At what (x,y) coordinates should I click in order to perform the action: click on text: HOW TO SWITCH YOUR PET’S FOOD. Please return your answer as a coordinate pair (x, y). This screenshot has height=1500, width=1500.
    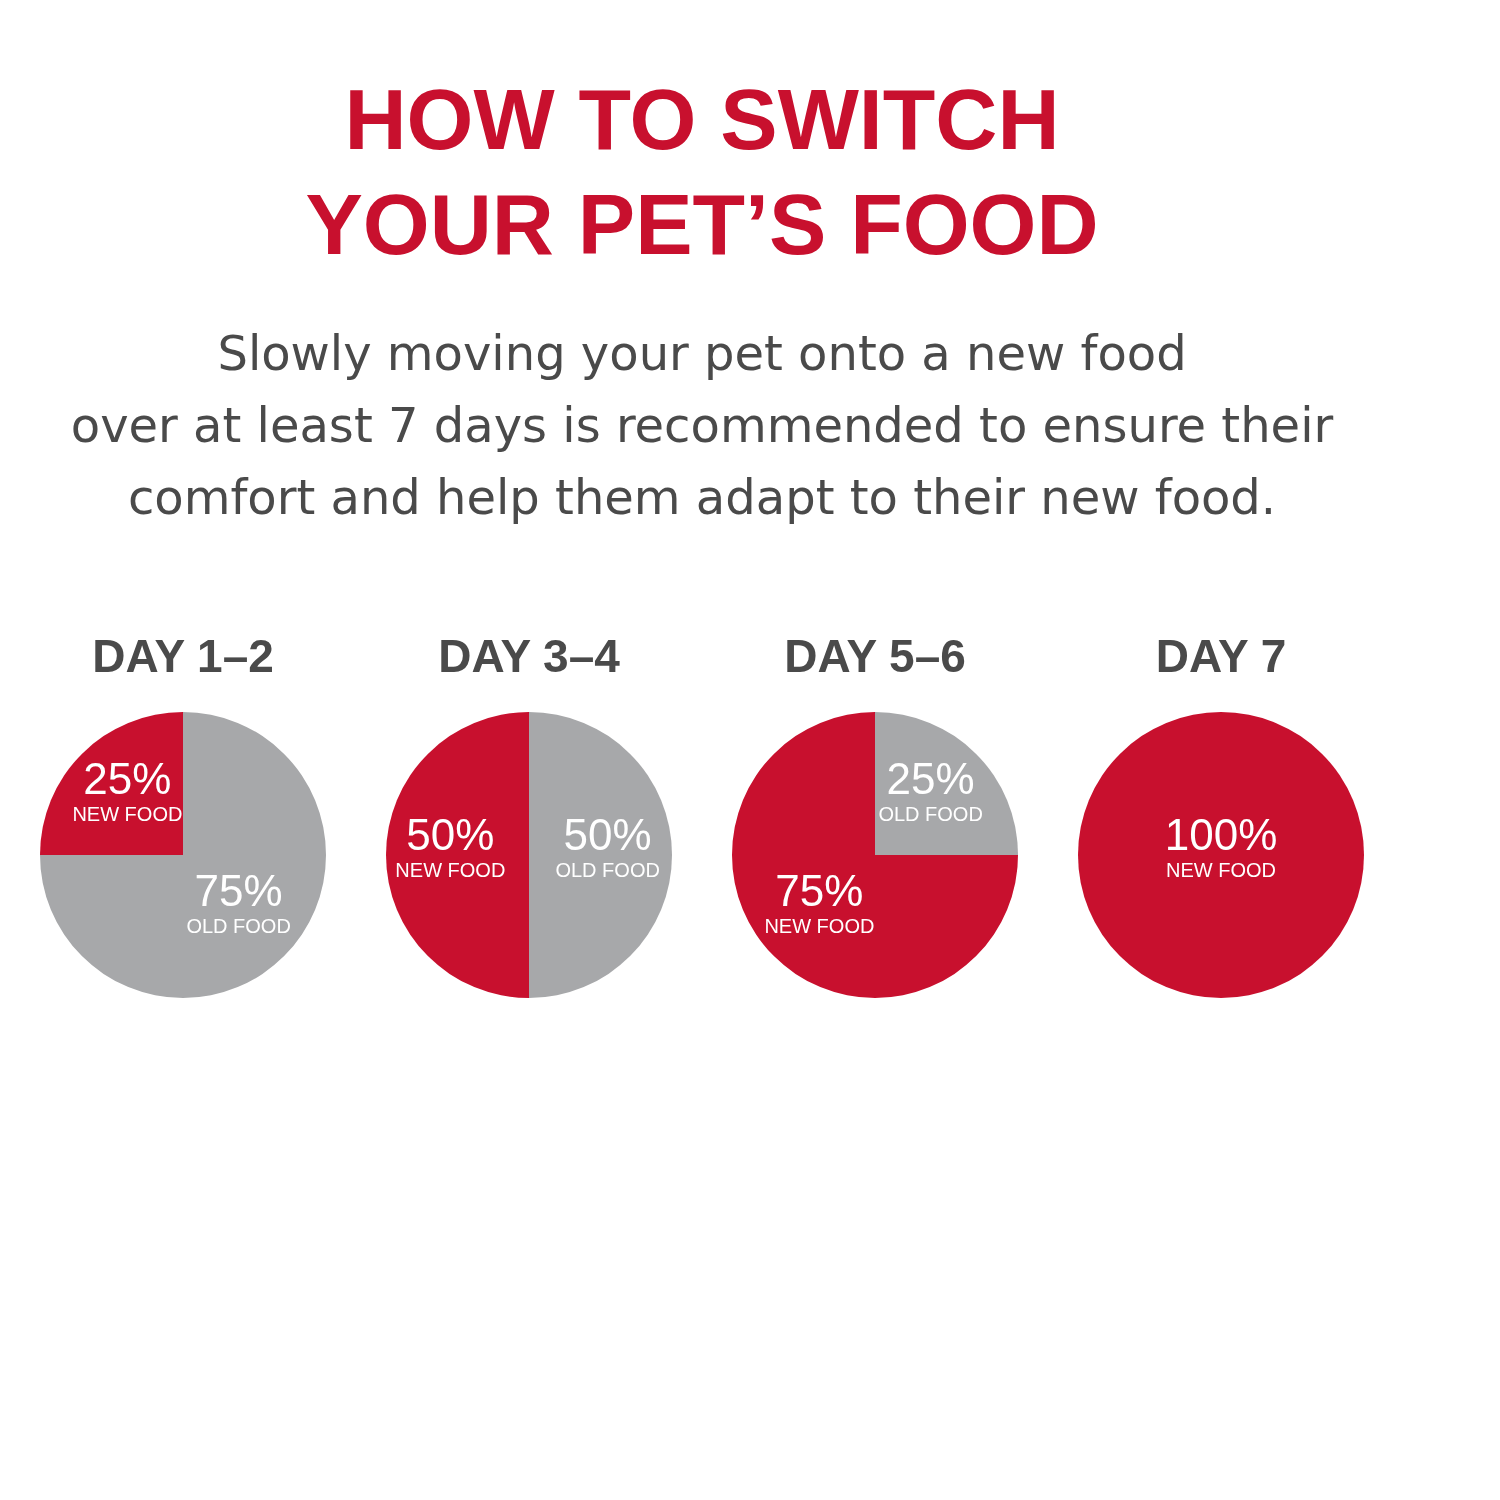
    Looking at the image, I should click on (702, 171).